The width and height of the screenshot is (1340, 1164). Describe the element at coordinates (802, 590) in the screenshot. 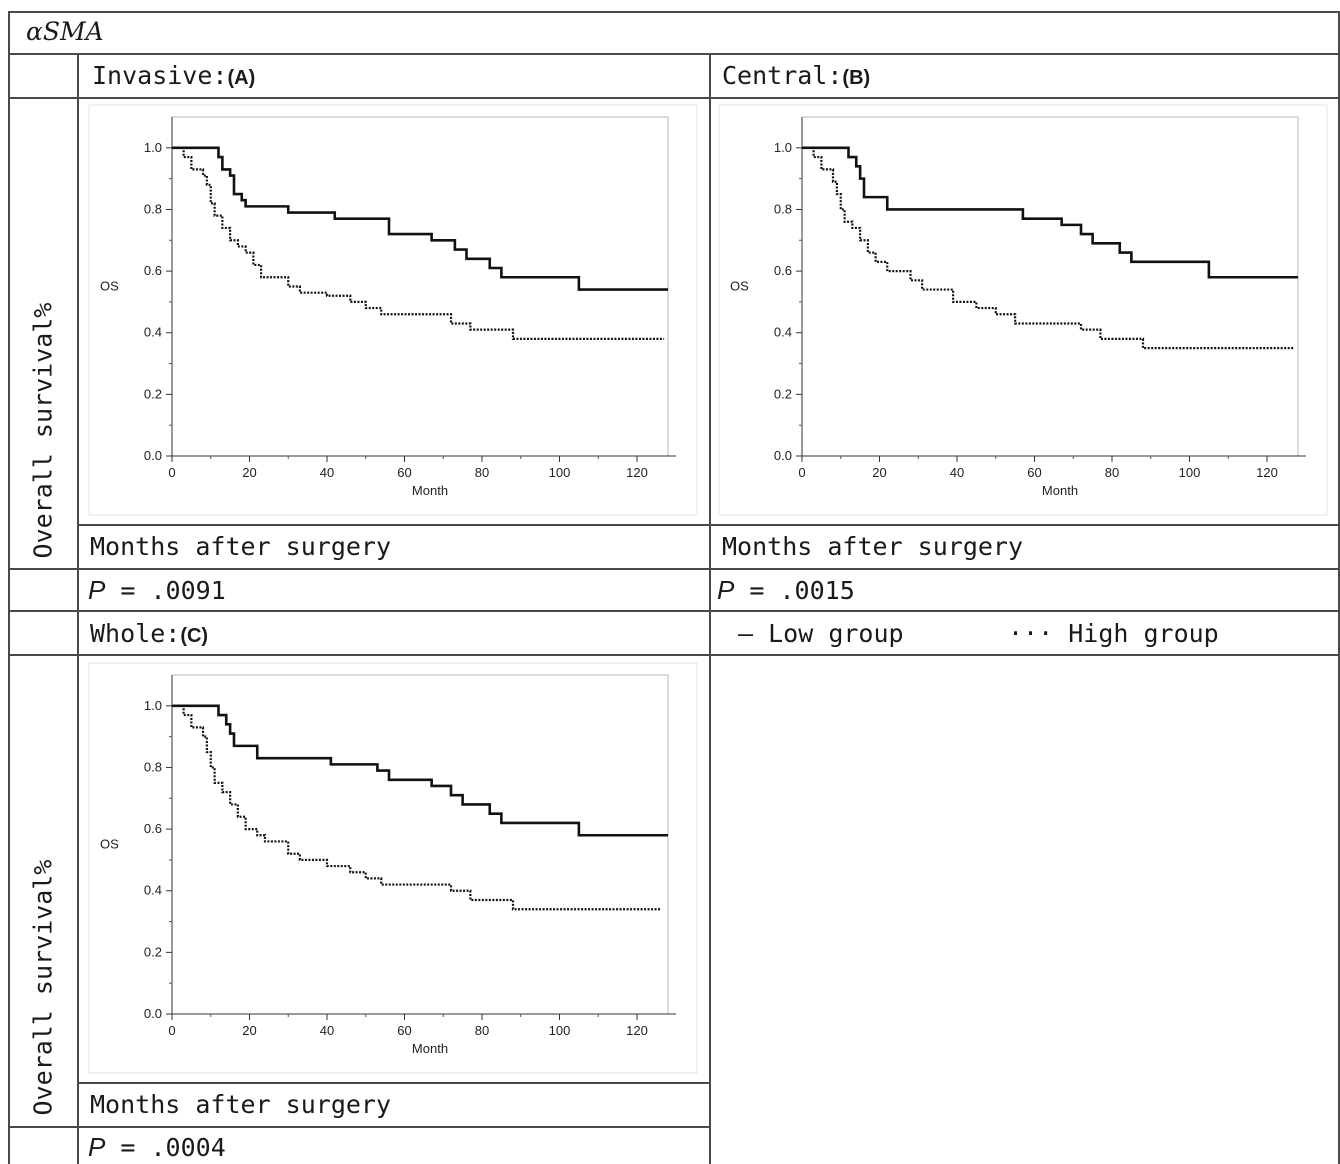

I see `p-value: = .0015` at that location.